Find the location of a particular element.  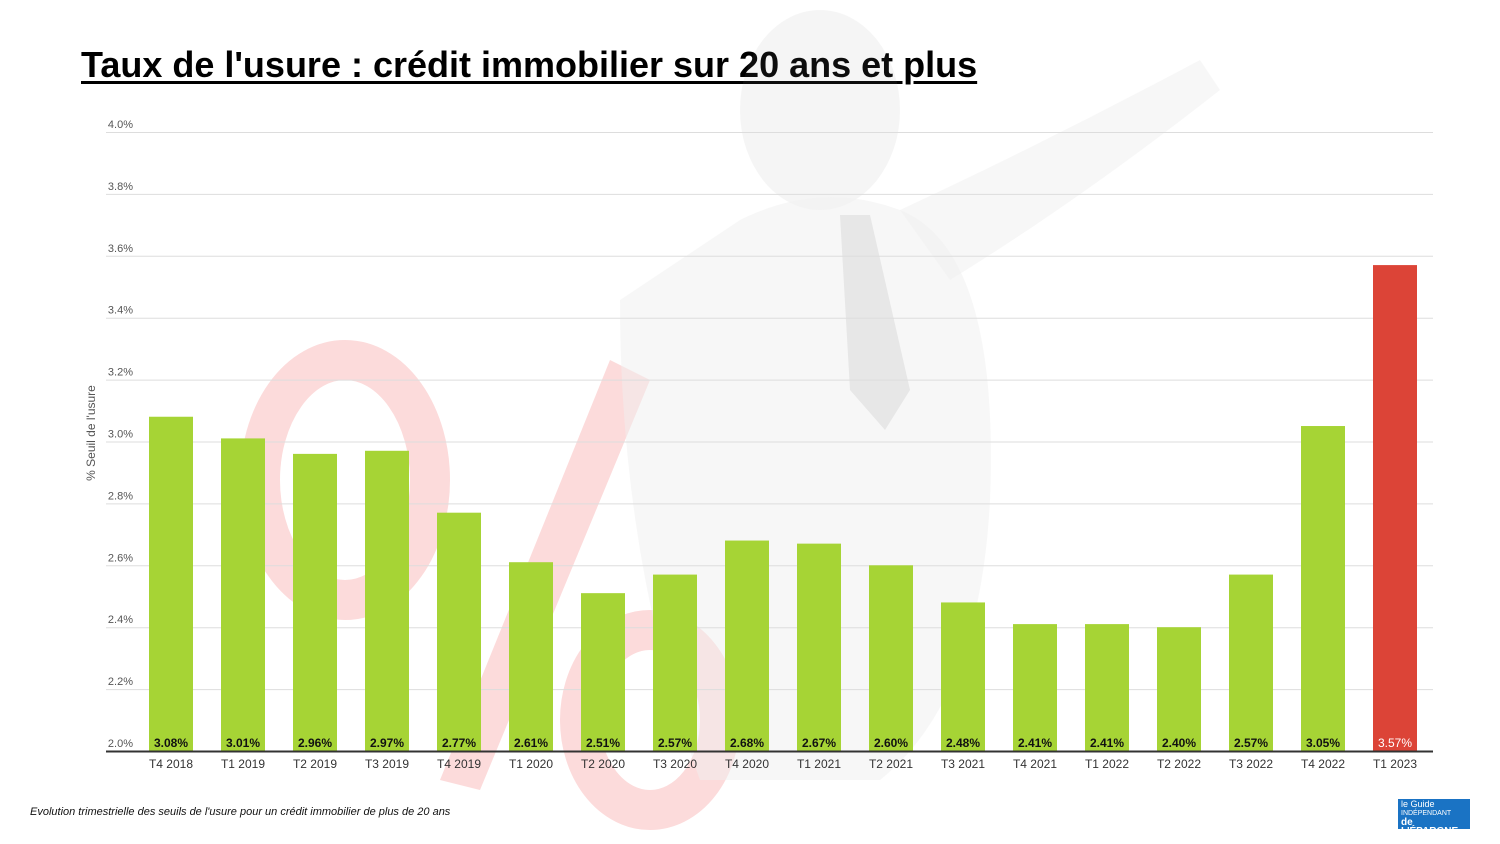

y-tick-label: 3.2% is located at coordinates (120, 373).